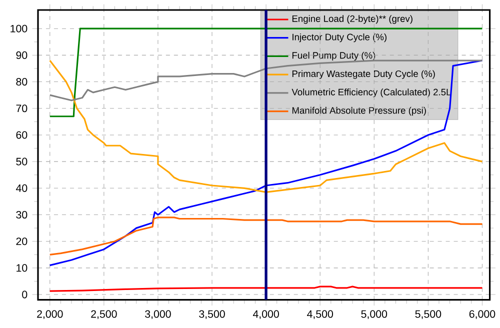  Describe the element at coordinates (158, 315) in the screenshot. I see `x-tick-label: 3,000` at that location.